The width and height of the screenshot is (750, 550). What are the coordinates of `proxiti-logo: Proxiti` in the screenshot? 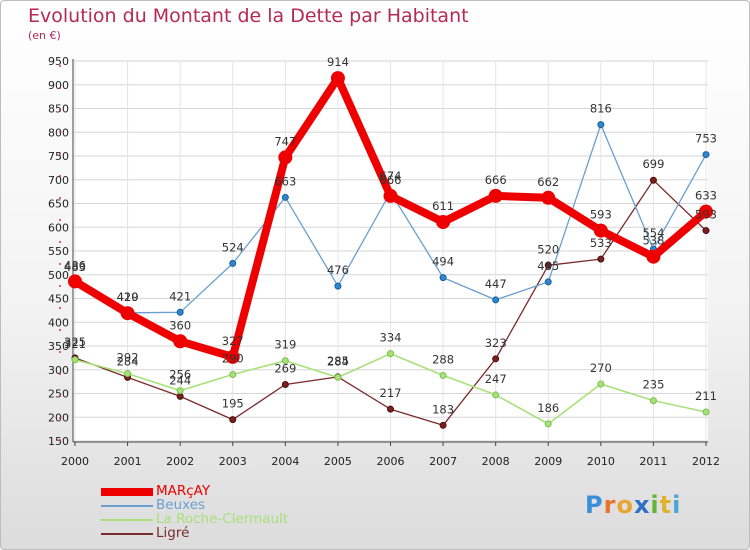 It's located at (633, 505).